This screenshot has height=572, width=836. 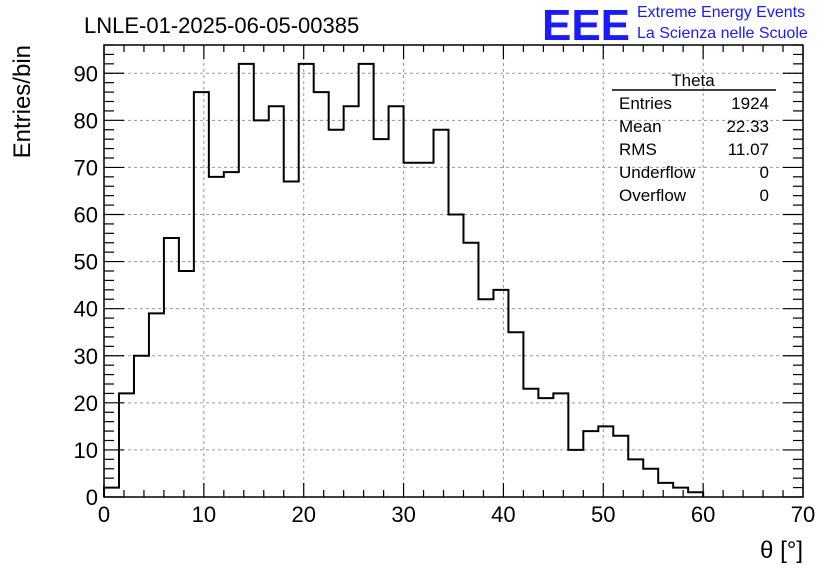 What do you see at coordinates (638, 149) in the screenshot?
I see `stats-label: RMS` at bounding box center [638, 149].